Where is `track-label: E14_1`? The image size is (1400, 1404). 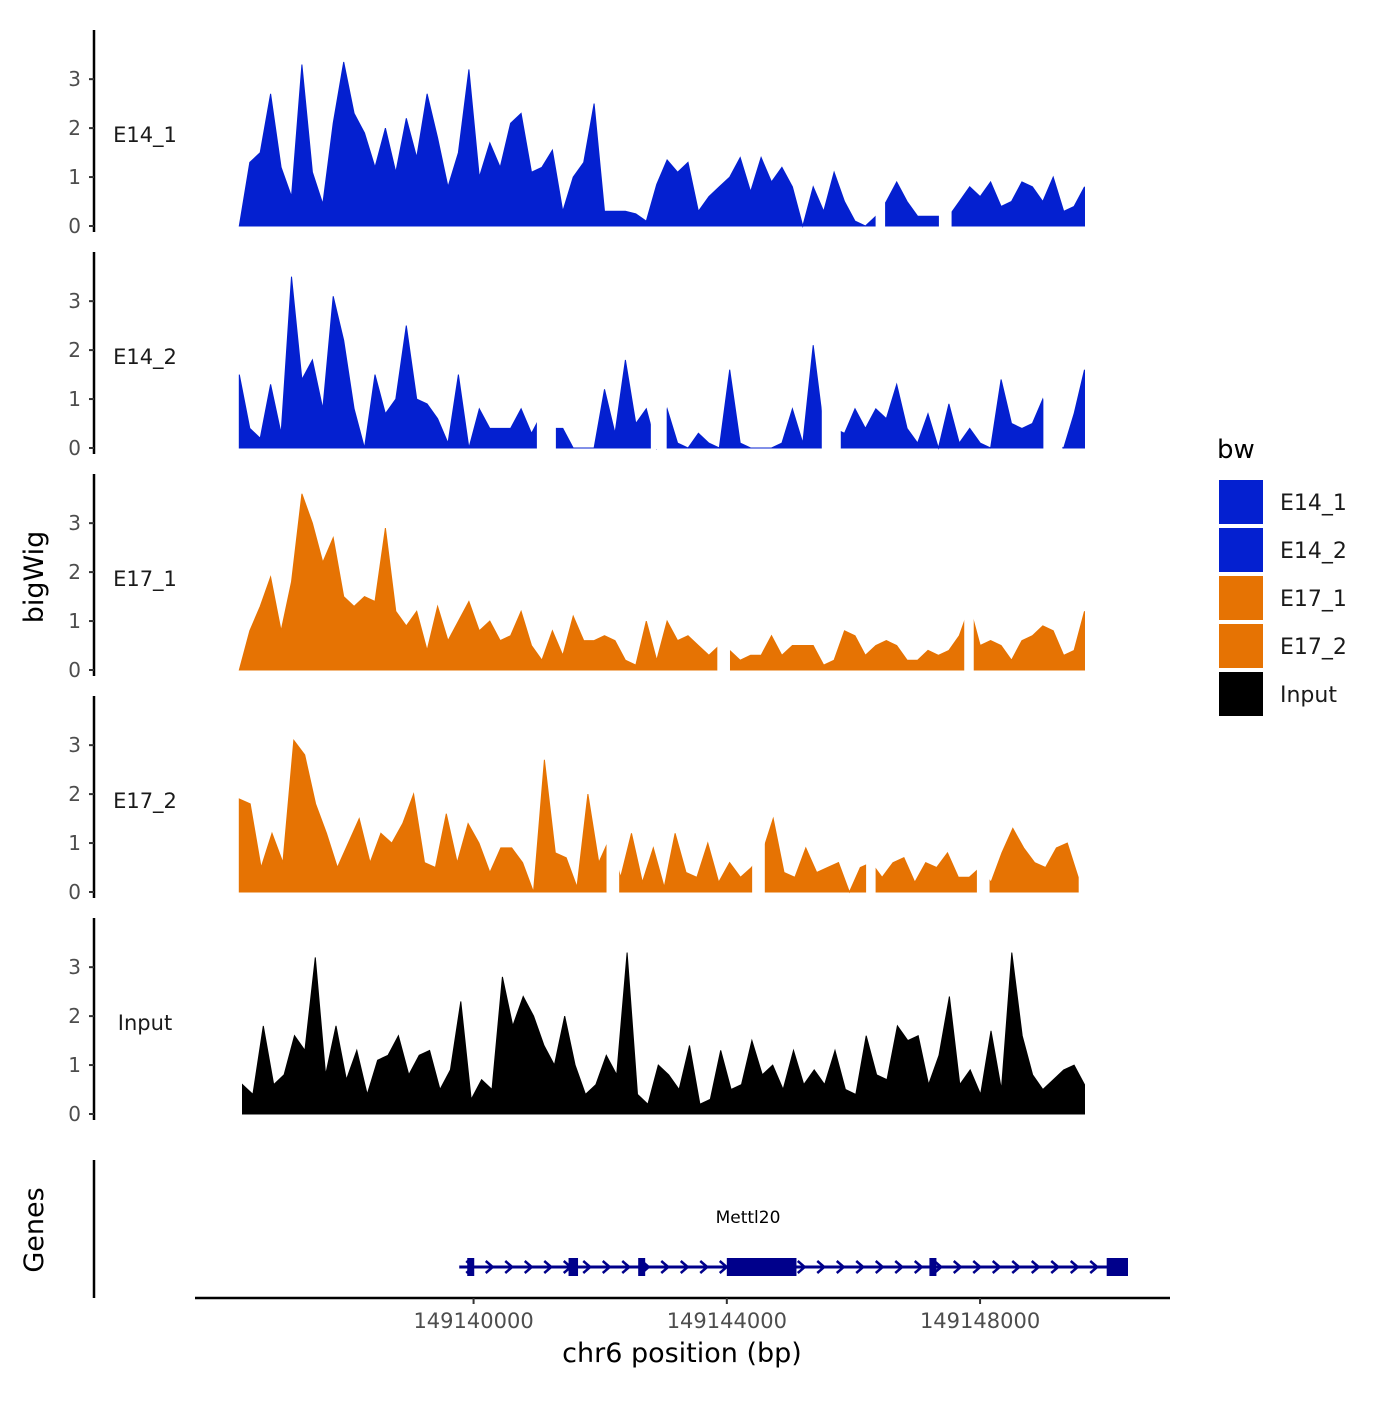 track-label: E14_1 is located at coordinates (145, 135).